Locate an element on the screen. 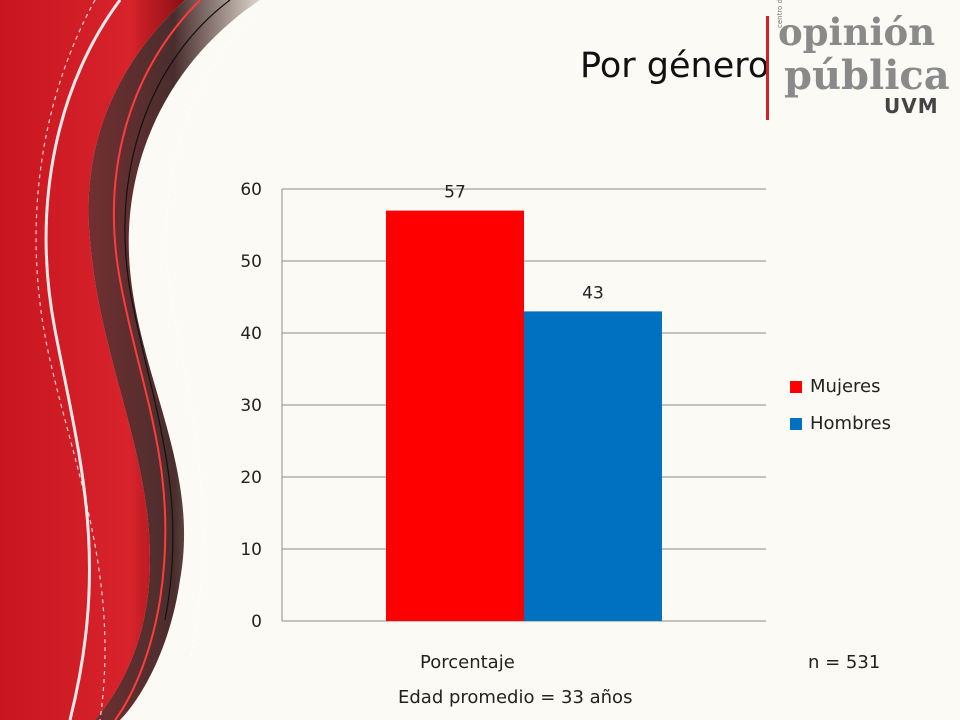  page-title: Por género is located at coordinates (675, 66).